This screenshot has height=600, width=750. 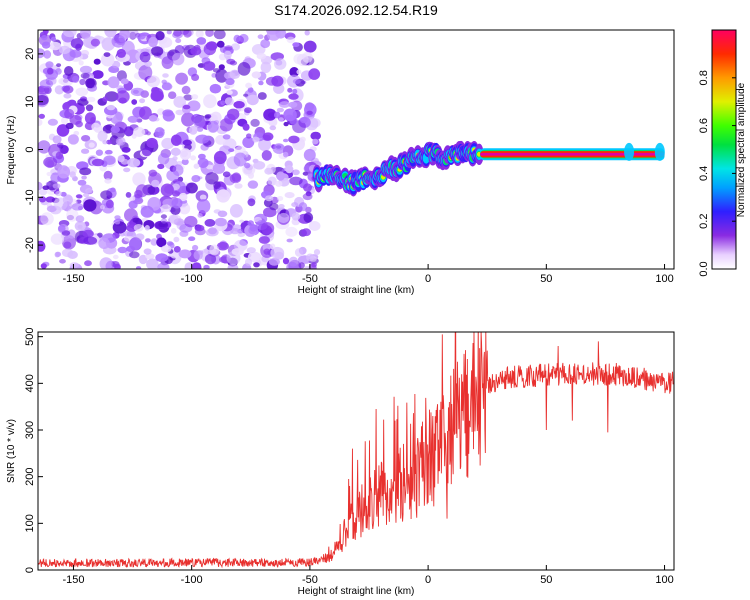 I want to click on spectrogram-x-tick-label: 100, so click(x=664, y=279).